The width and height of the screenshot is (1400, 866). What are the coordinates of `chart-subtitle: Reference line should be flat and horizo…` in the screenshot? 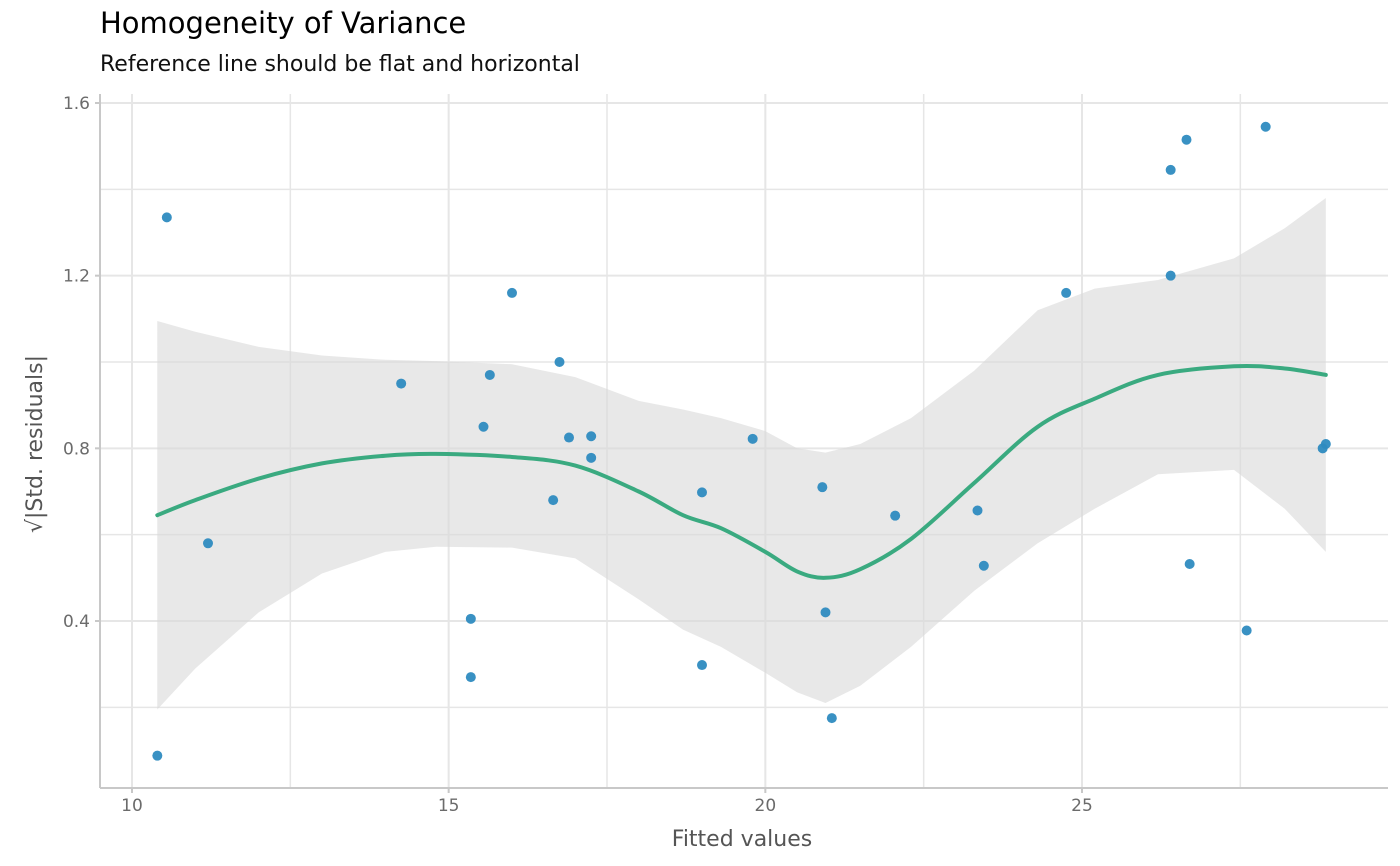 It's located at (340, 64).